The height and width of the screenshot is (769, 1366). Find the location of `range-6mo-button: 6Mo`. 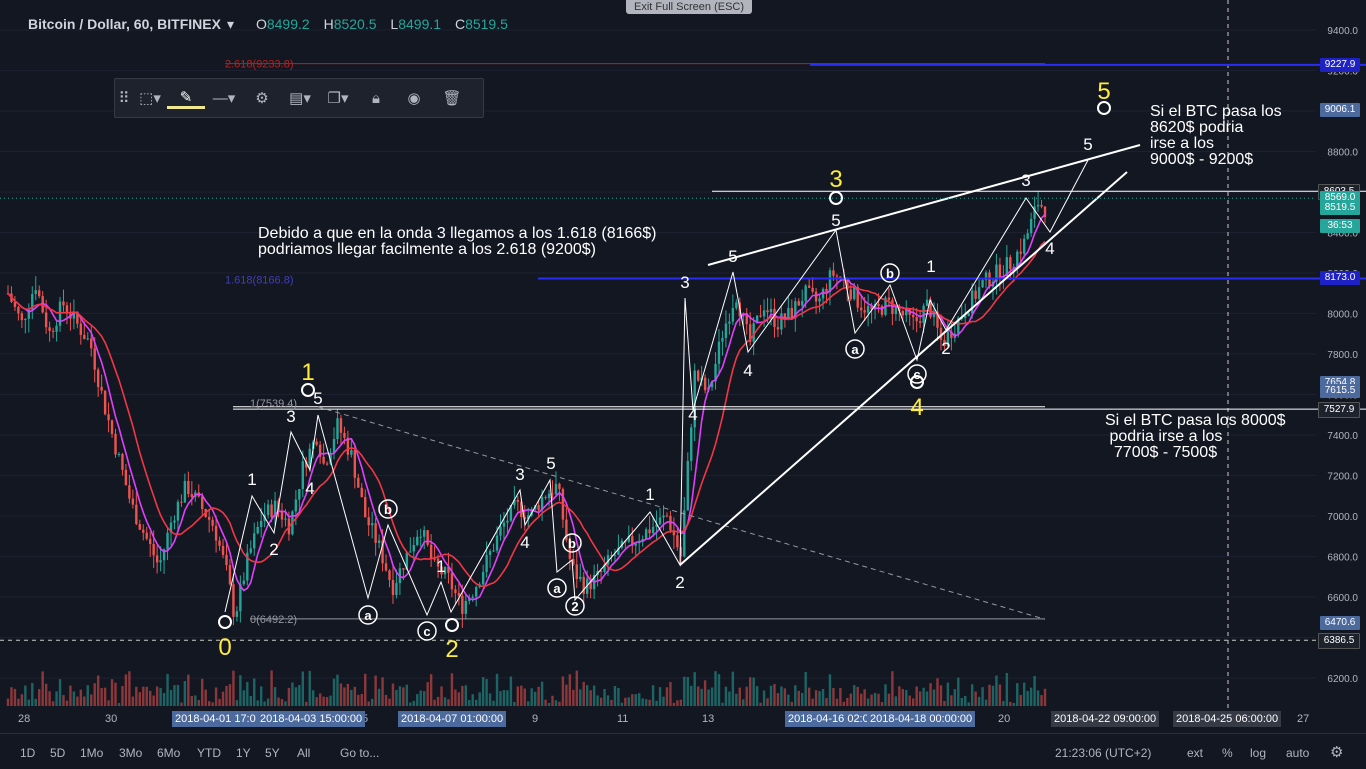

range-6mo-button: 6Mo is located at coordinates (169, 753).